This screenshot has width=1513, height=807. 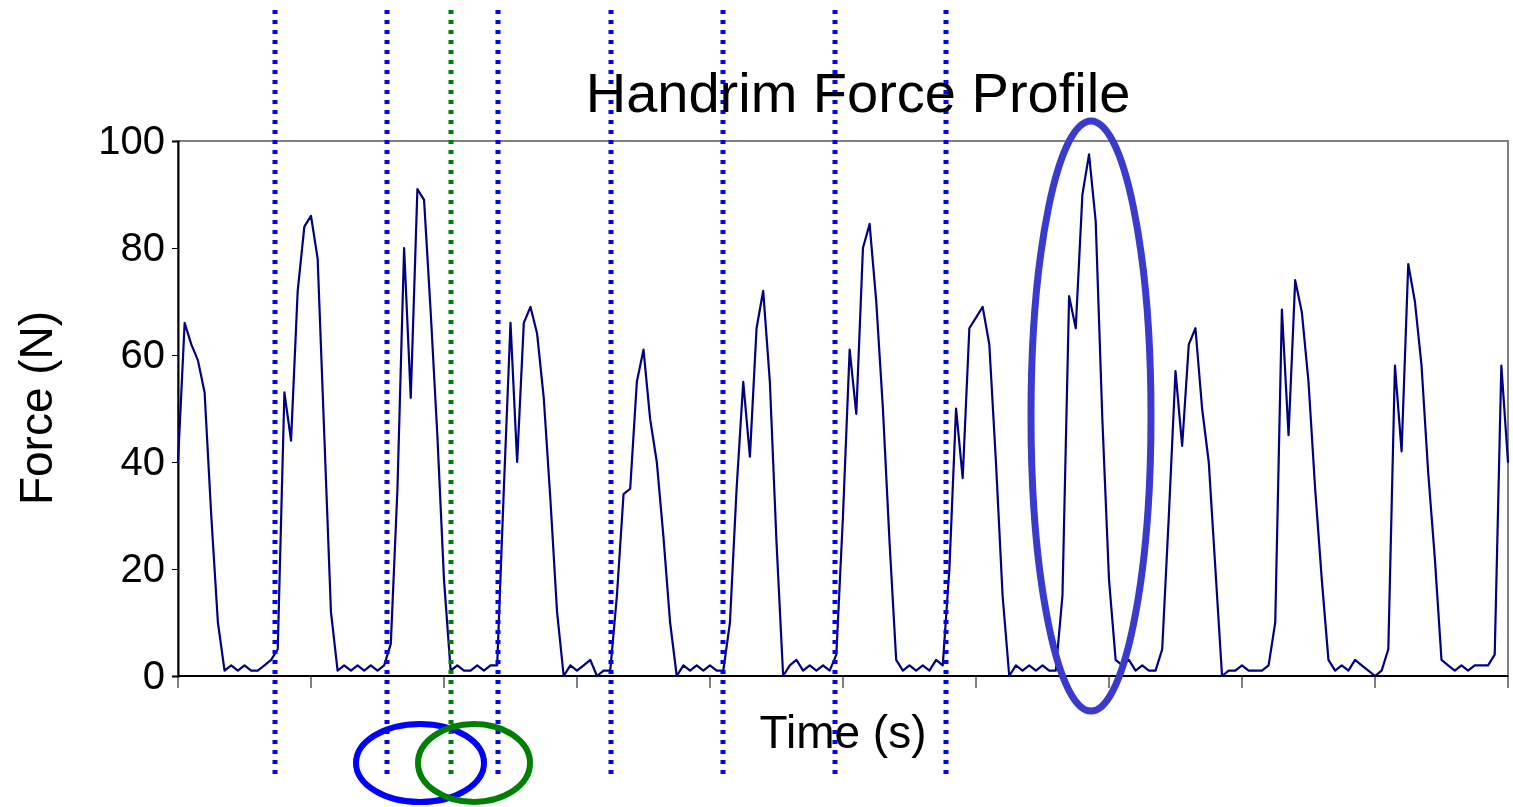 I want to click on x-axis-title: Time (s), so click(x=843, y=732).